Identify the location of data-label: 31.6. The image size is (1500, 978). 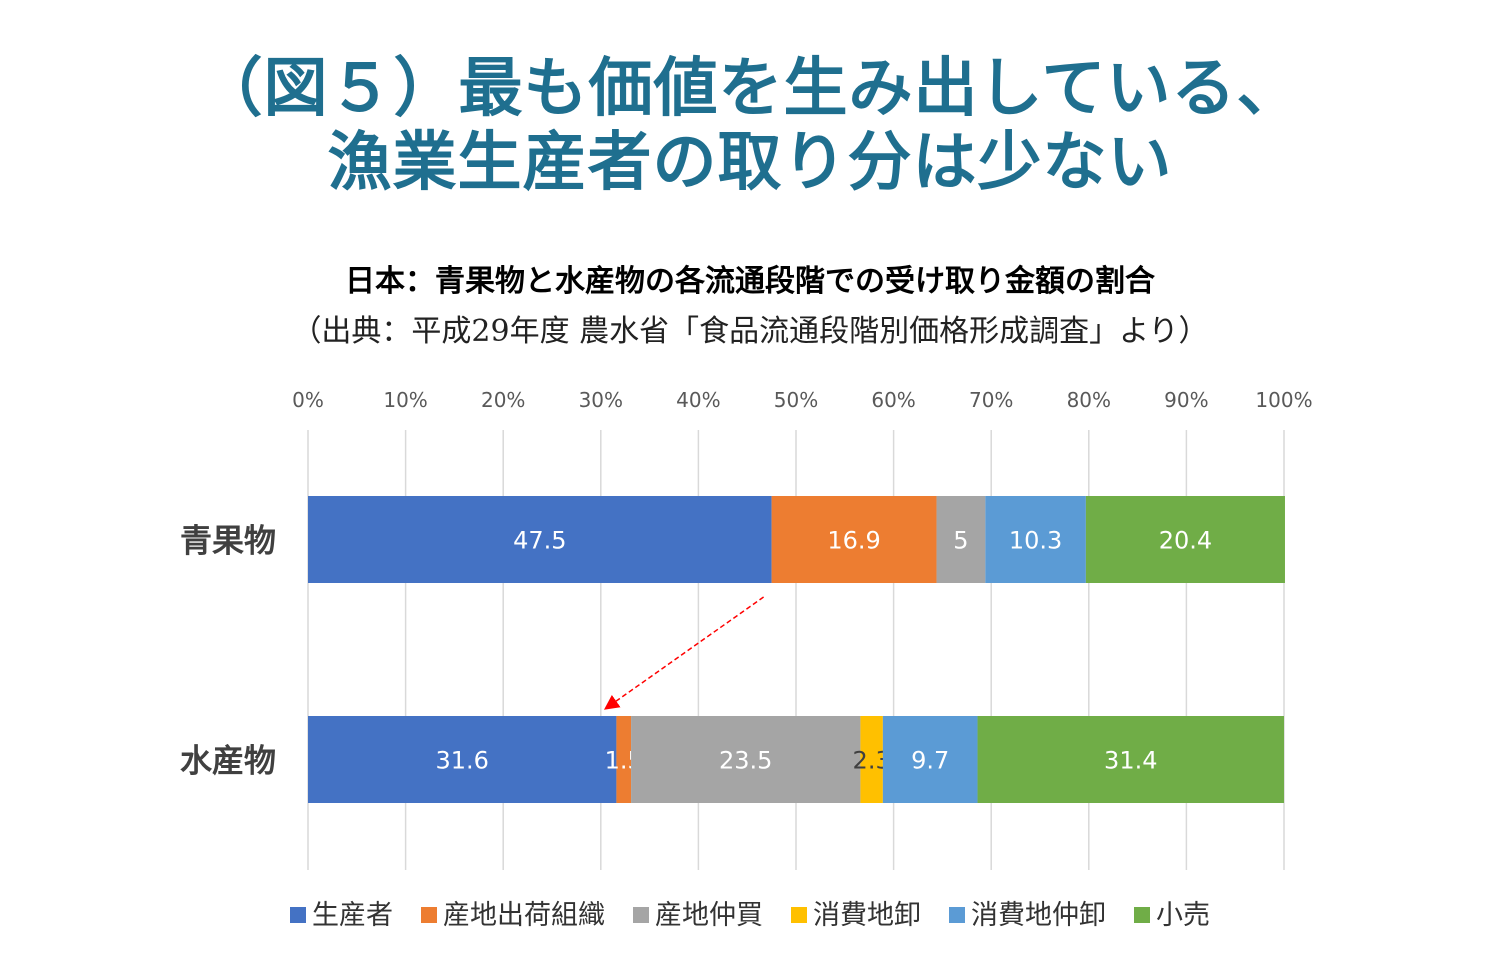
(461, 761).